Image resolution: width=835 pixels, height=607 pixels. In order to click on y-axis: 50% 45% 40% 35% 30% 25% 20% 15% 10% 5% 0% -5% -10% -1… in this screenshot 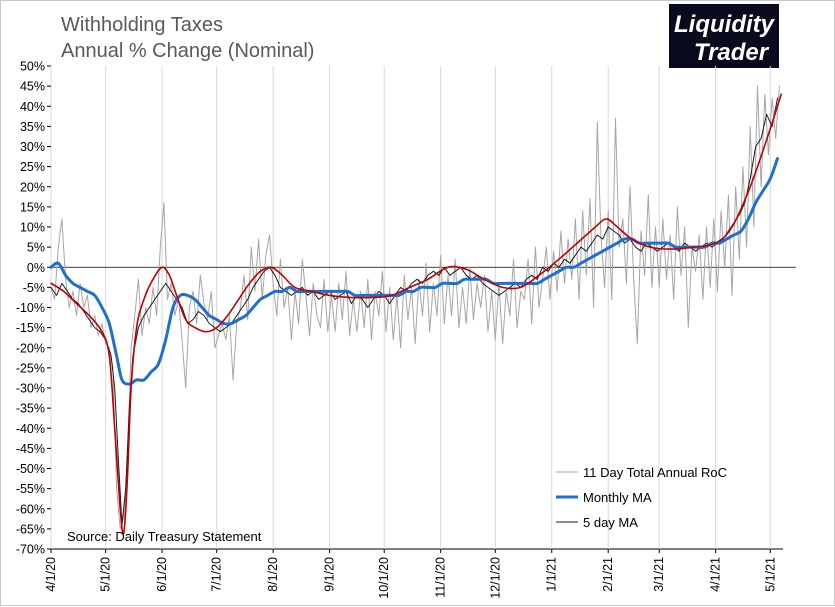, I will do `click(33, 308)`.